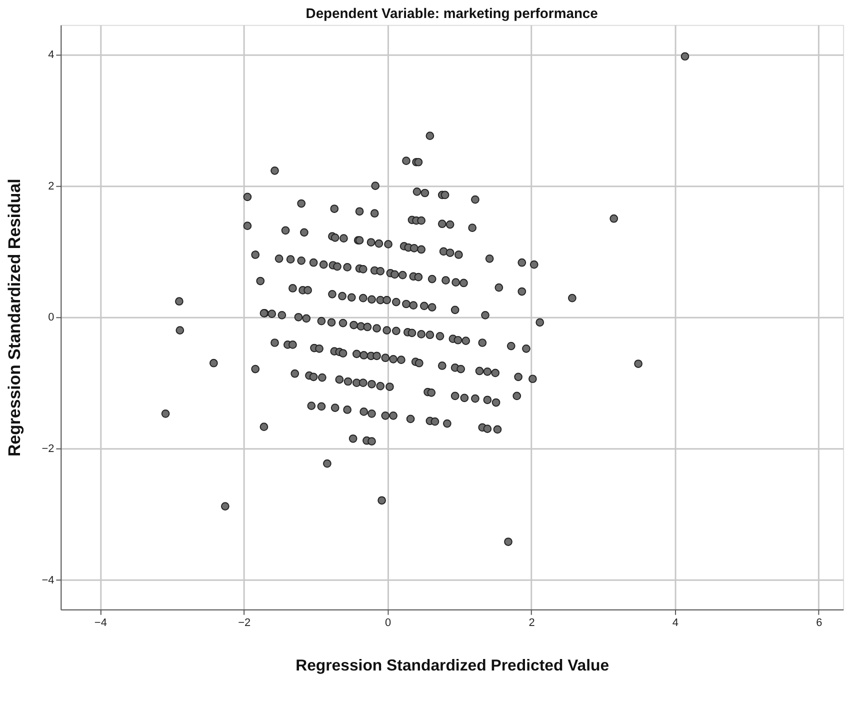  I want to click on x-tick-label: 2, so click(531, 622).